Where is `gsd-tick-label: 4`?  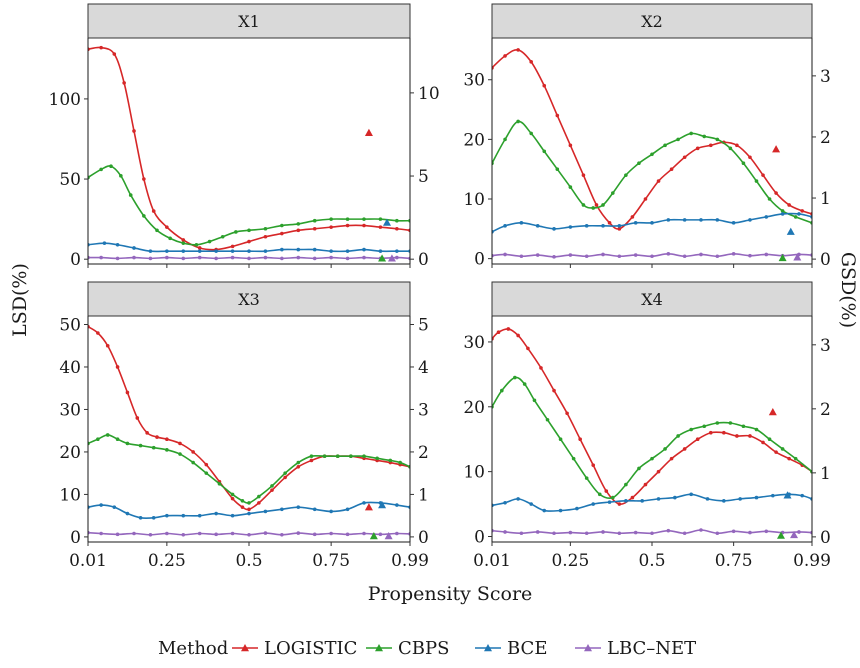 gsd-tick-label: 4 is located at coordinates (423, 368).